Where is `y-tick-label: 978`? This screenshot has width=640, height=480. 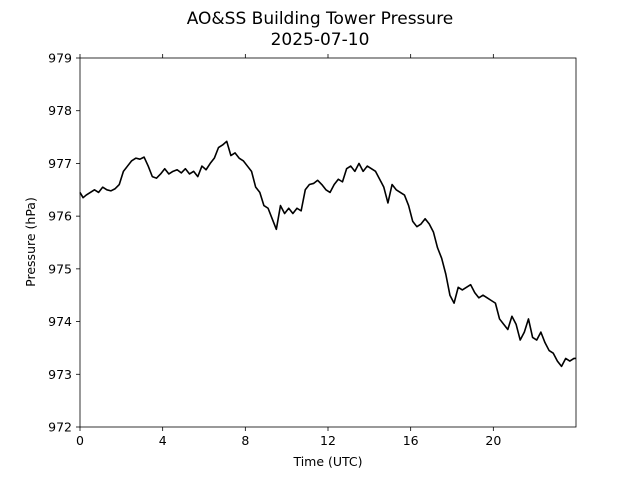 y-tick-label: 978 is located at coordinates (60, 110).